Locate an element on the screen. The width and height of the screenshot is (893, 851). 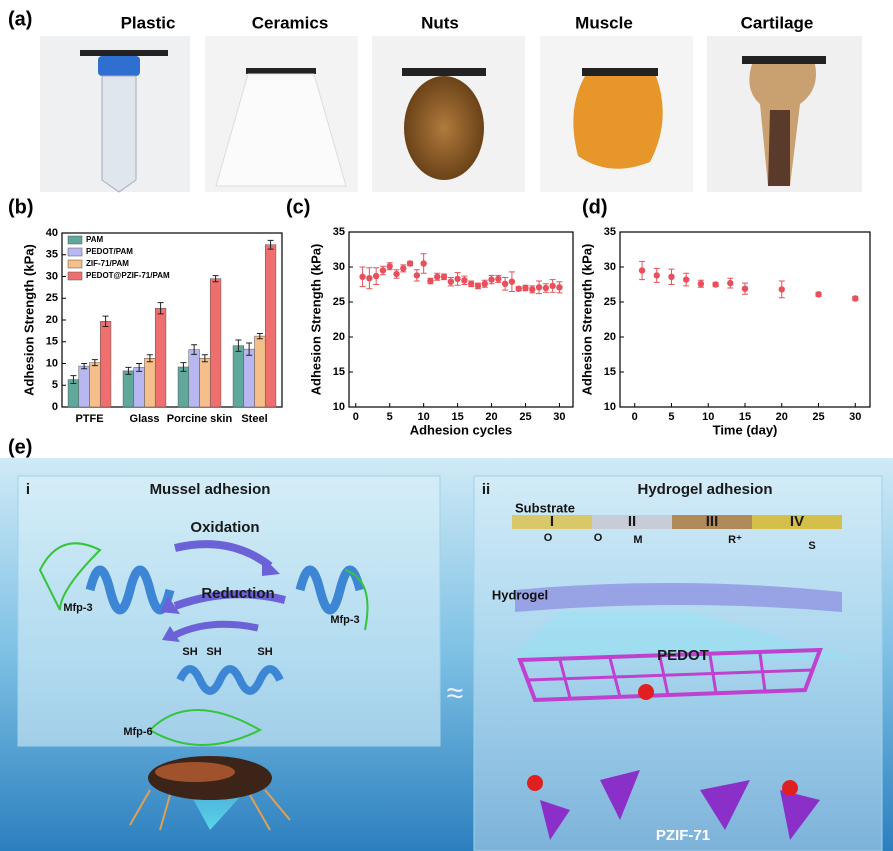
diagram-label: Substrate is located at coordinates (545, 507).